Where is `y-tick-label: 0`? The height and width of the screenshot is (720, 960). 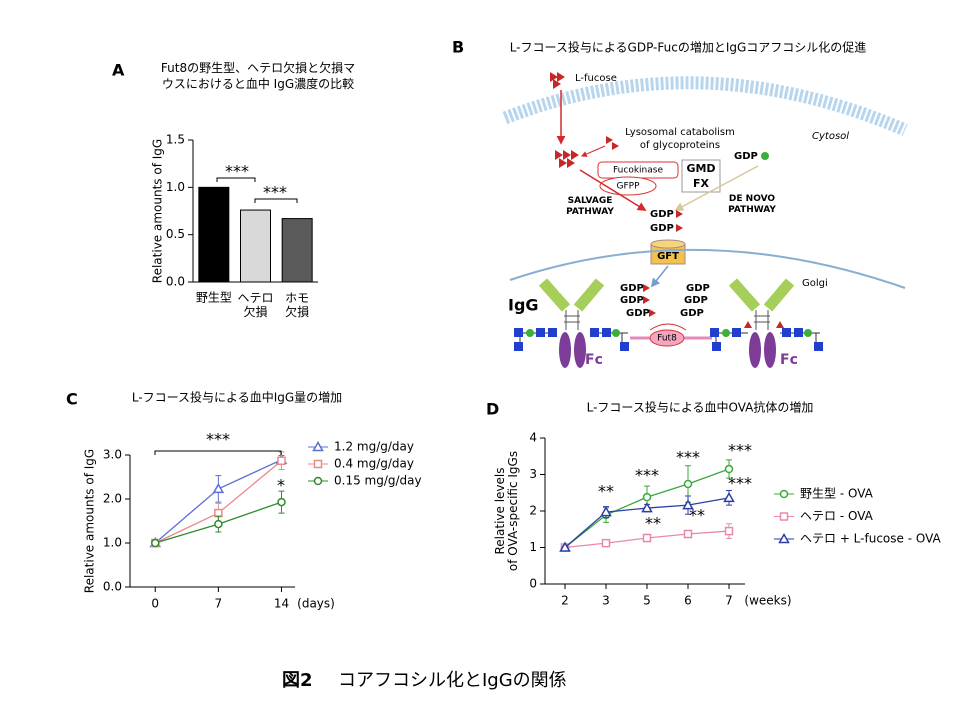
y-tick-label: 0 is located at coordinates (533, 584).